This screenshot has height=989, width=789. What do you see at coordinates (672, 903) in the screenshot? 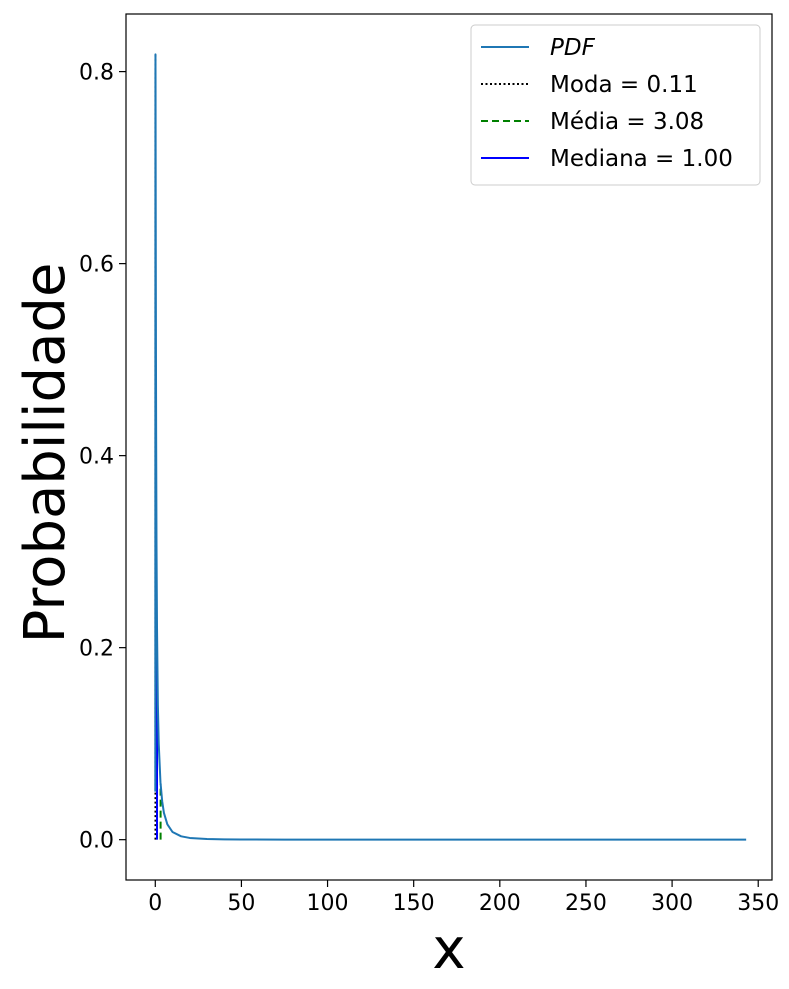
I see `x-tick-label: 300` at bounding box center [672, 903].